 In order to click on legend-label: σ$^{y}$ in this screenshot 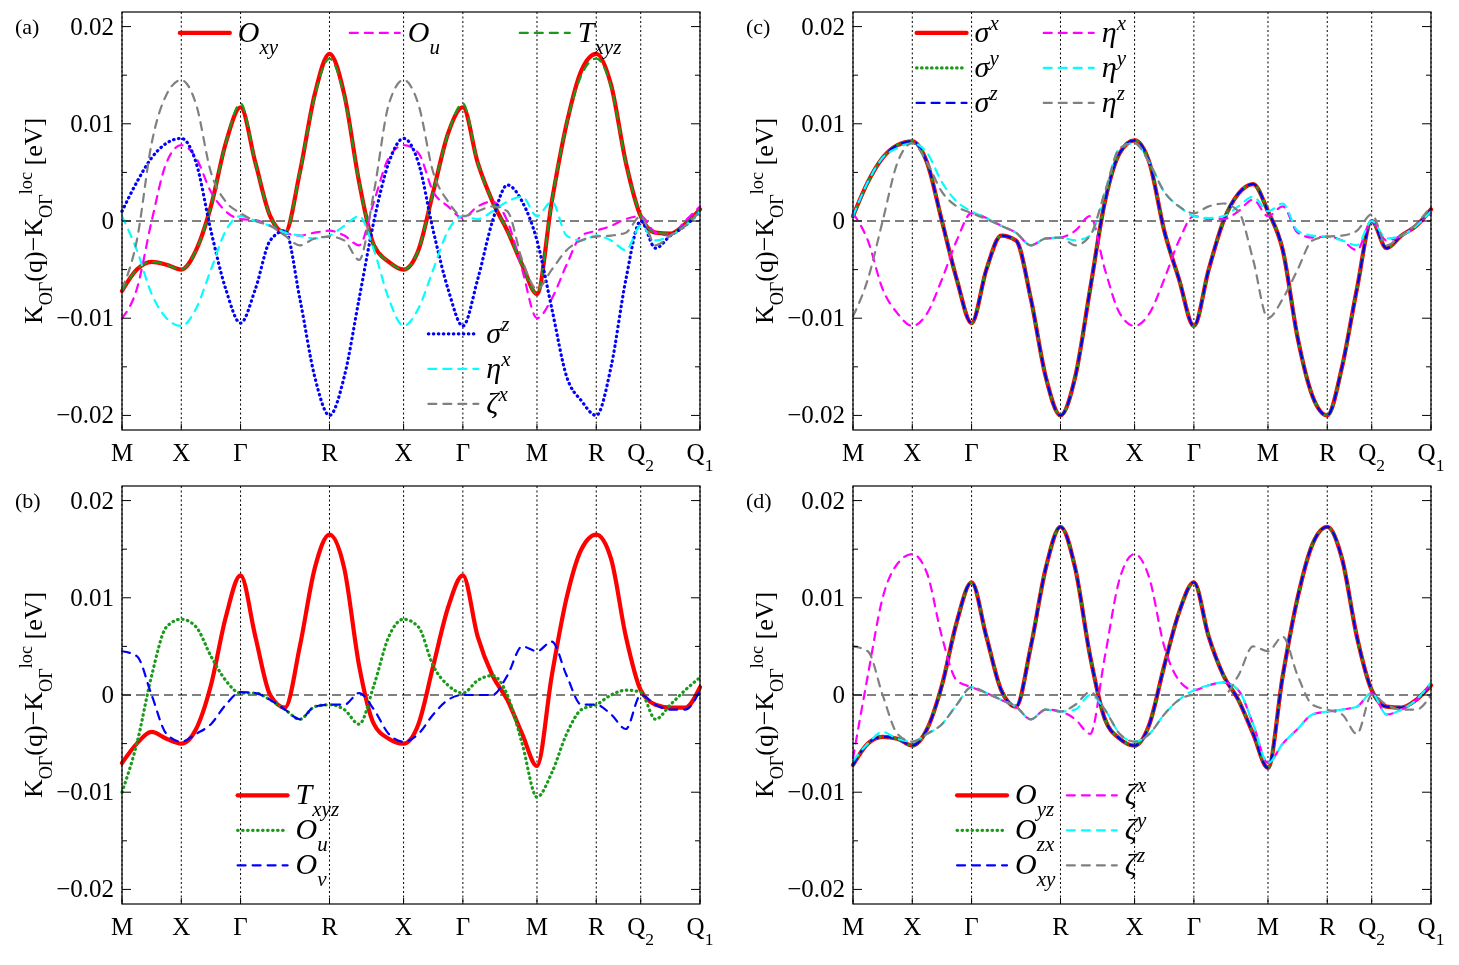, I will do `click(987, 64)`.